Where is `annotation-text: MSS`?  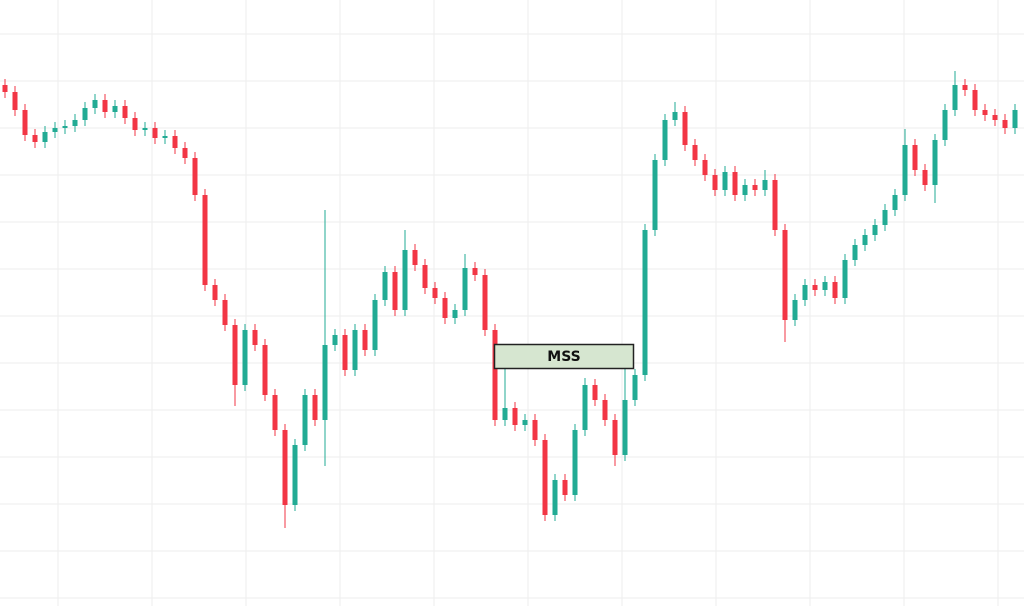
annotation-text: MSS is located at coordinates (563, 357).